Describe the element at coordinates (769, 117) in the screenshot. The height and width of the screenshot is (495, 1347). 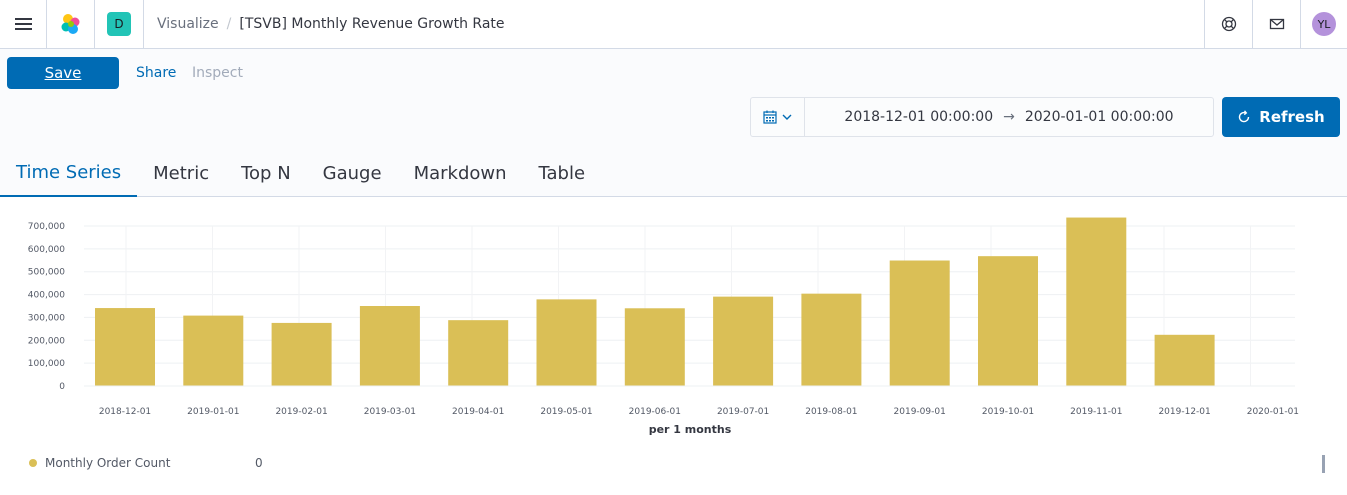
I see `calendar-icon` at that location.